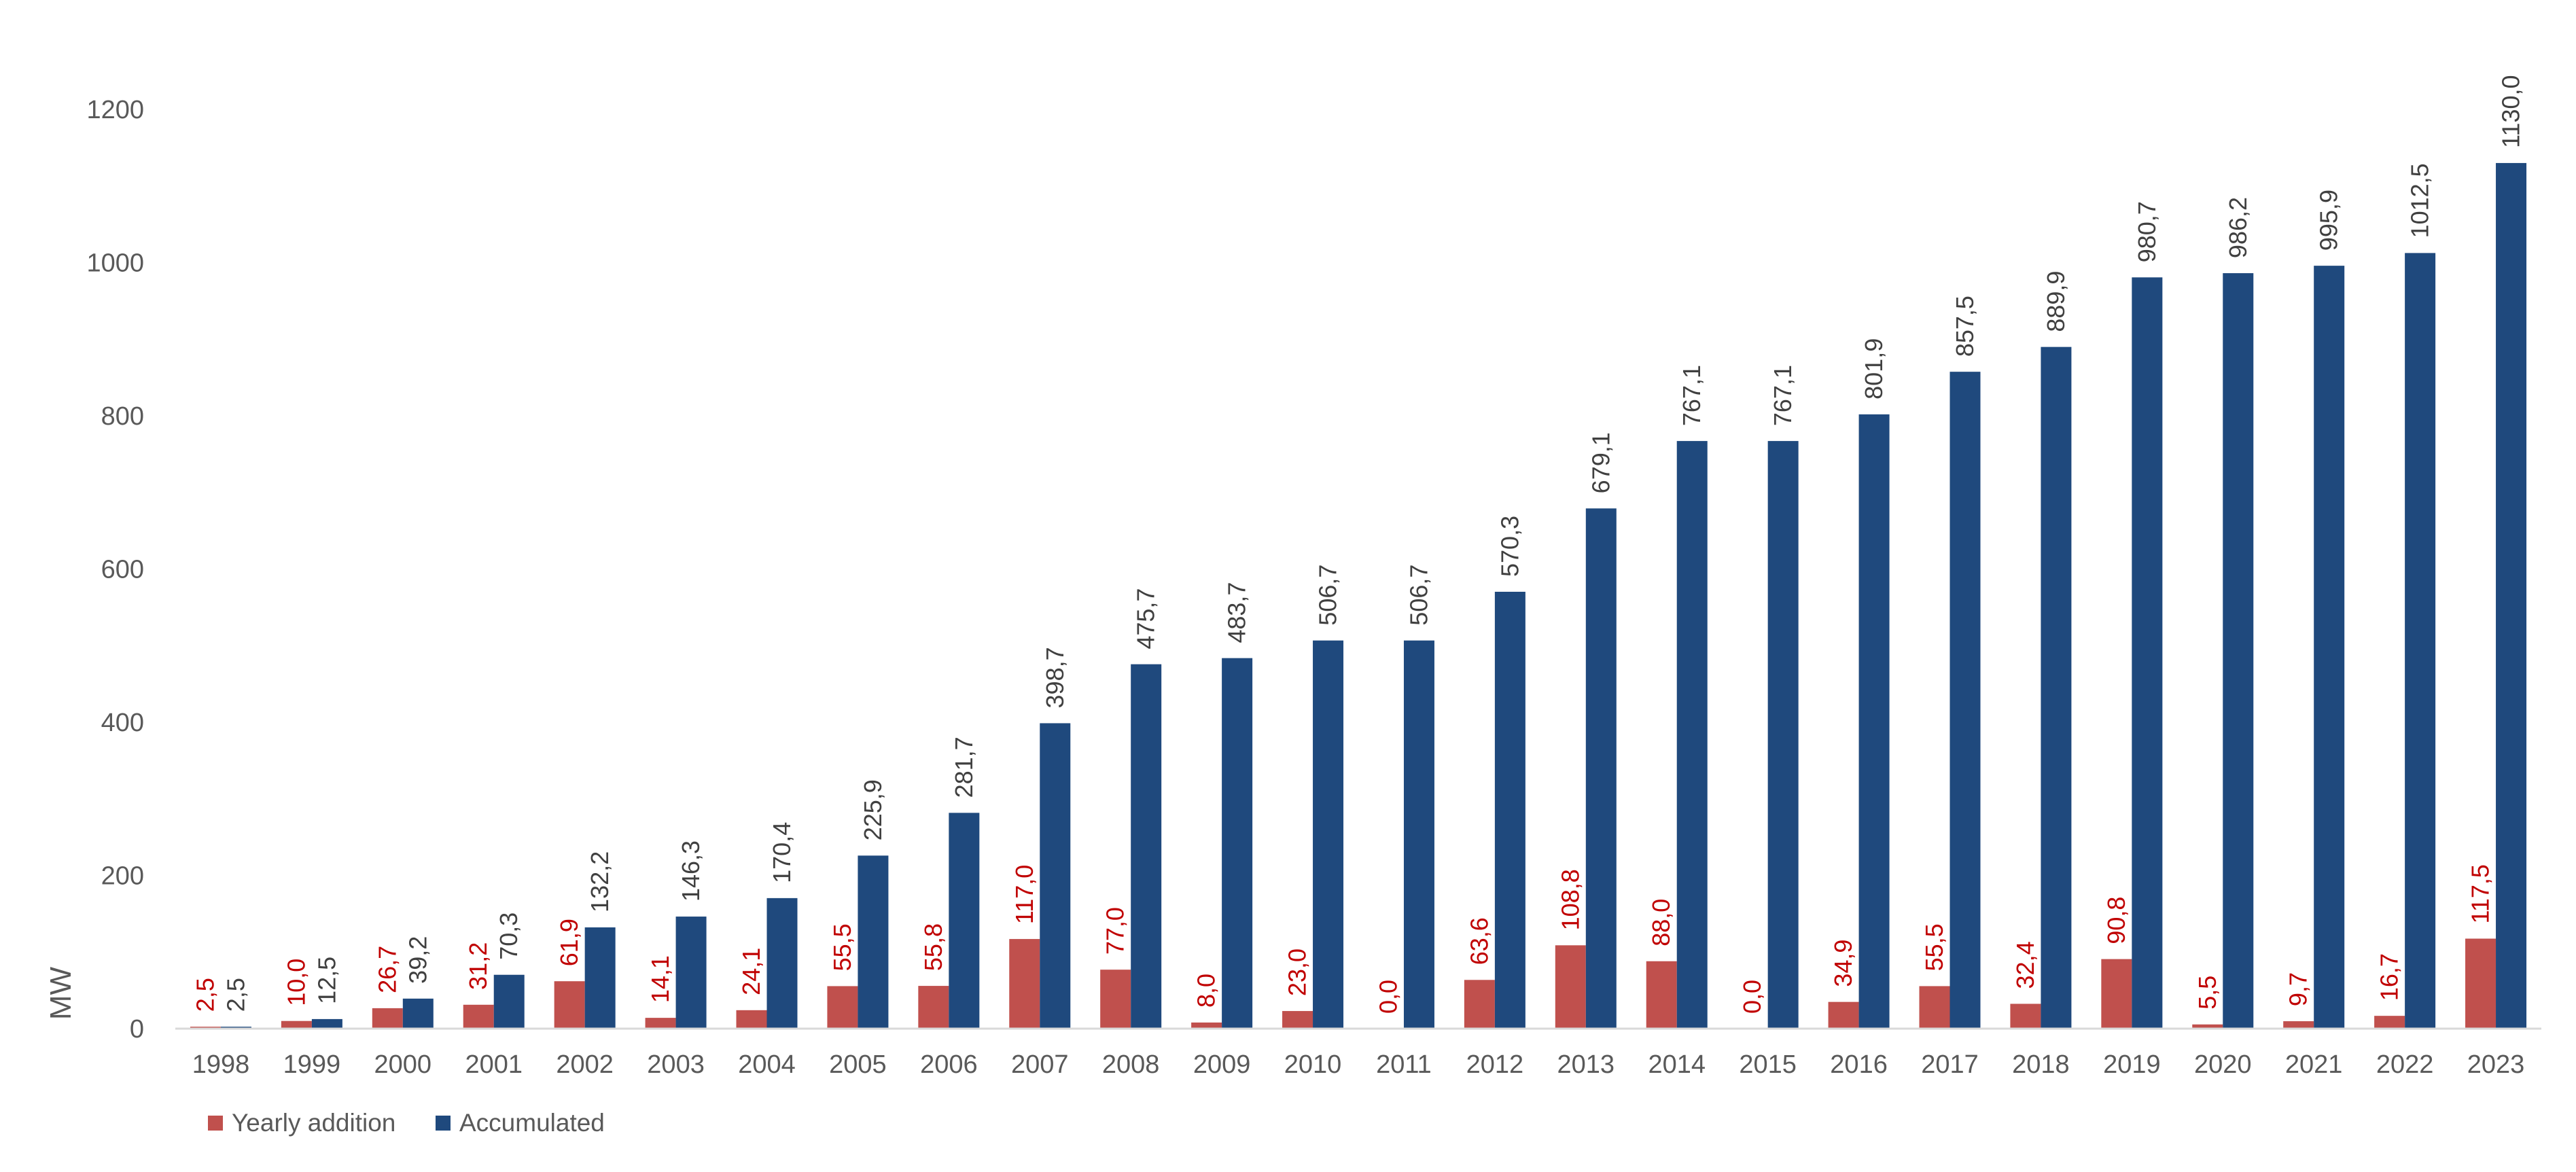 Image resolution: width=2576 pixels, height=1172 pixels. I want to click on data-label-yearly-addition: 8,0, so click(1206, 991).